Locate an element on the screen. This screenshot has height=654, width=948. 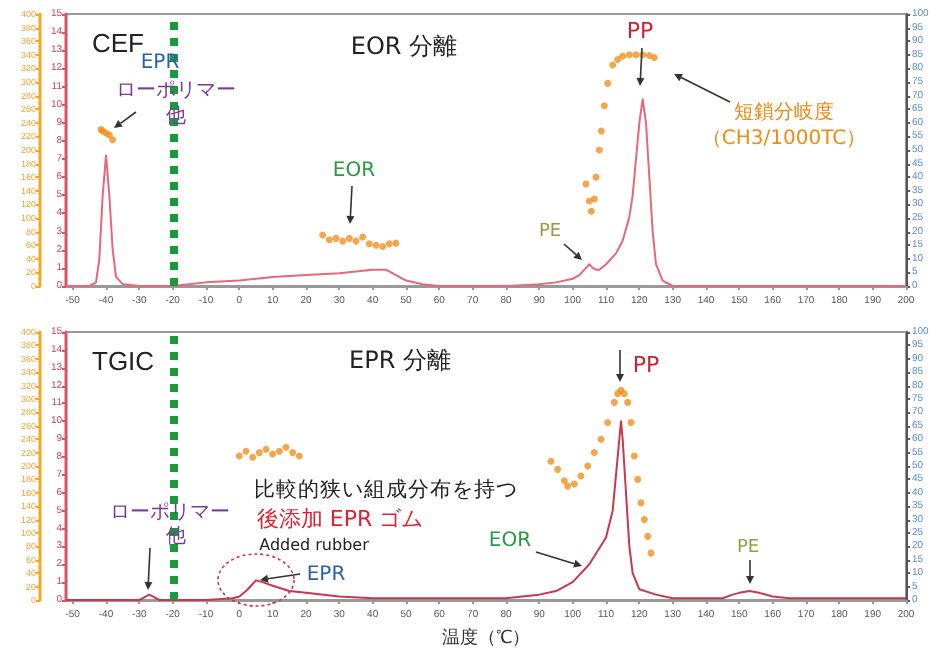
annotation: （CH3/1000TC） is located at coordinates (784, 139).